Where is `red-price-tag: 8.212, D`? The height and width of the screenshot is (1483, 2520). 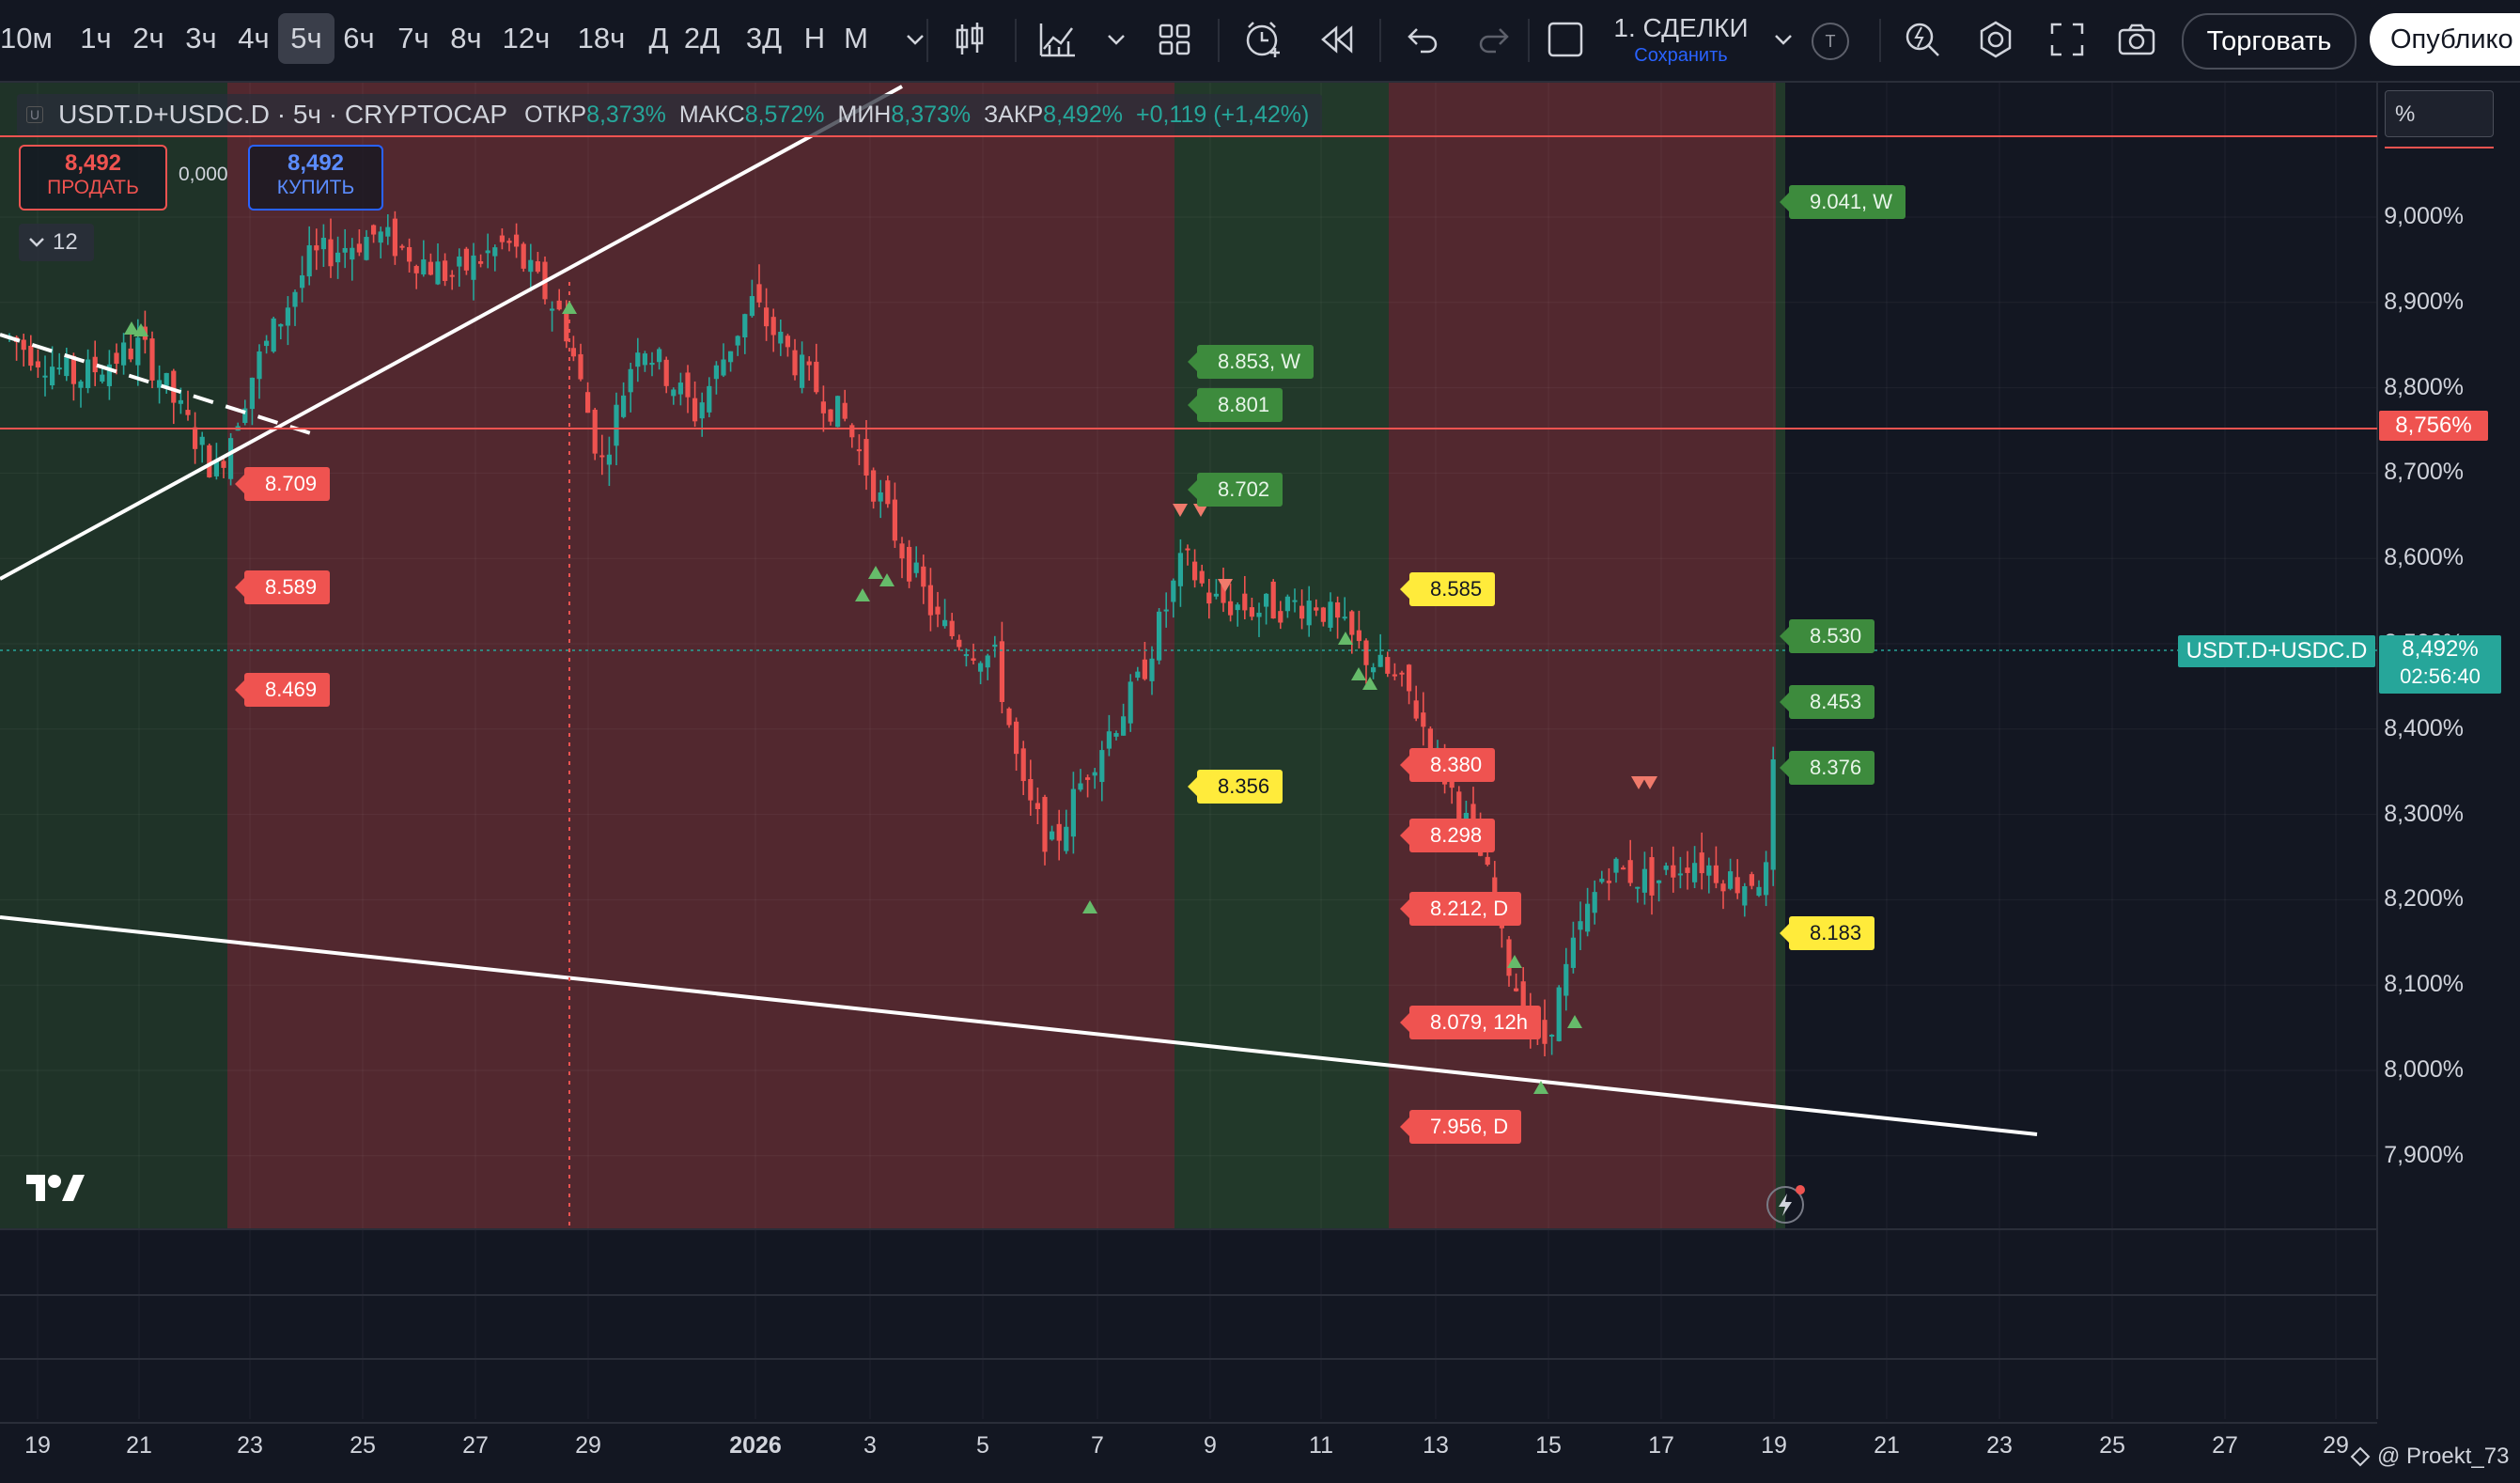
red-price-tag: 8.212, D is located at coordinates (1460, 909).